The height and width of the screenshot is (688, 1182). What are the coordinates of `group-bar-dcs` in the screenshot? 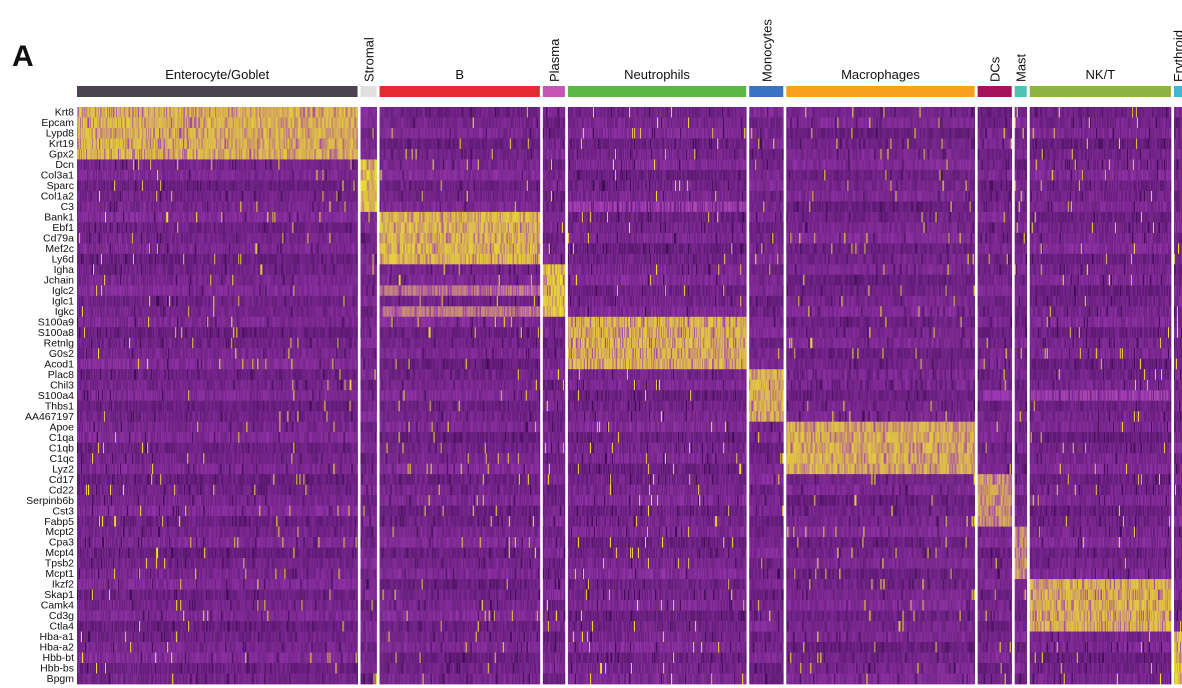 It's located at (995, 91).